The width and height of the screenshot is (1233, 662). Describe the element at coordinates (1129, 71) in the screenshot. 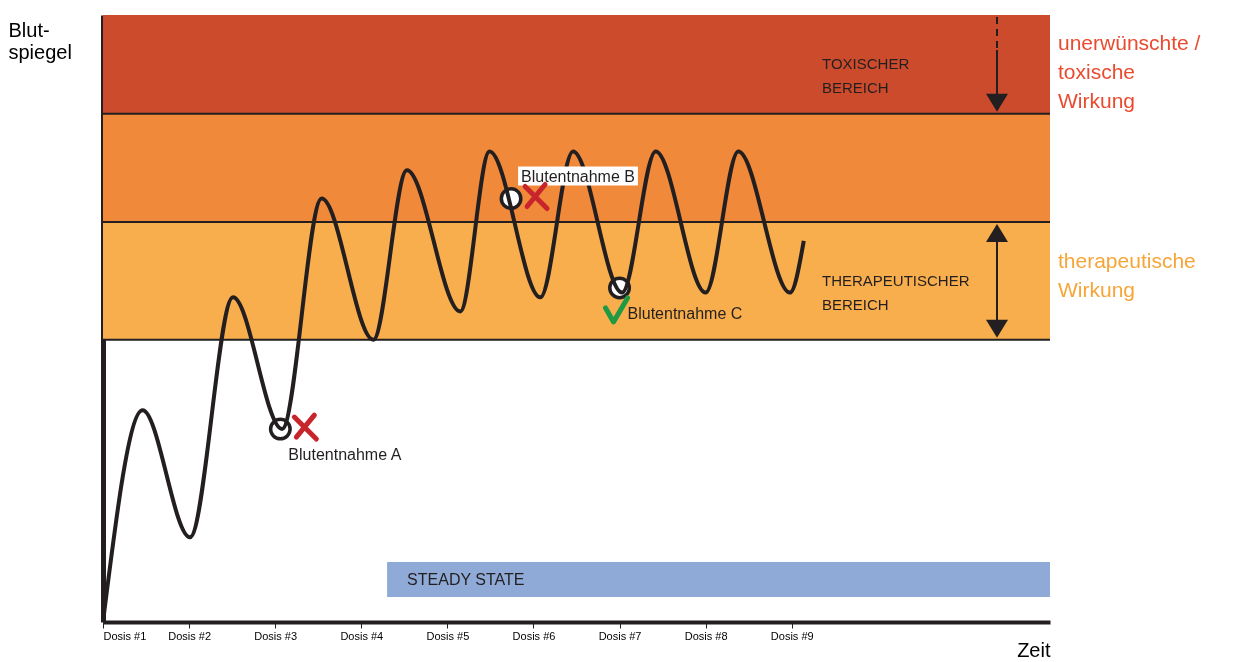

I see `text: unerwünschte / toxische Wirkung` at that location.